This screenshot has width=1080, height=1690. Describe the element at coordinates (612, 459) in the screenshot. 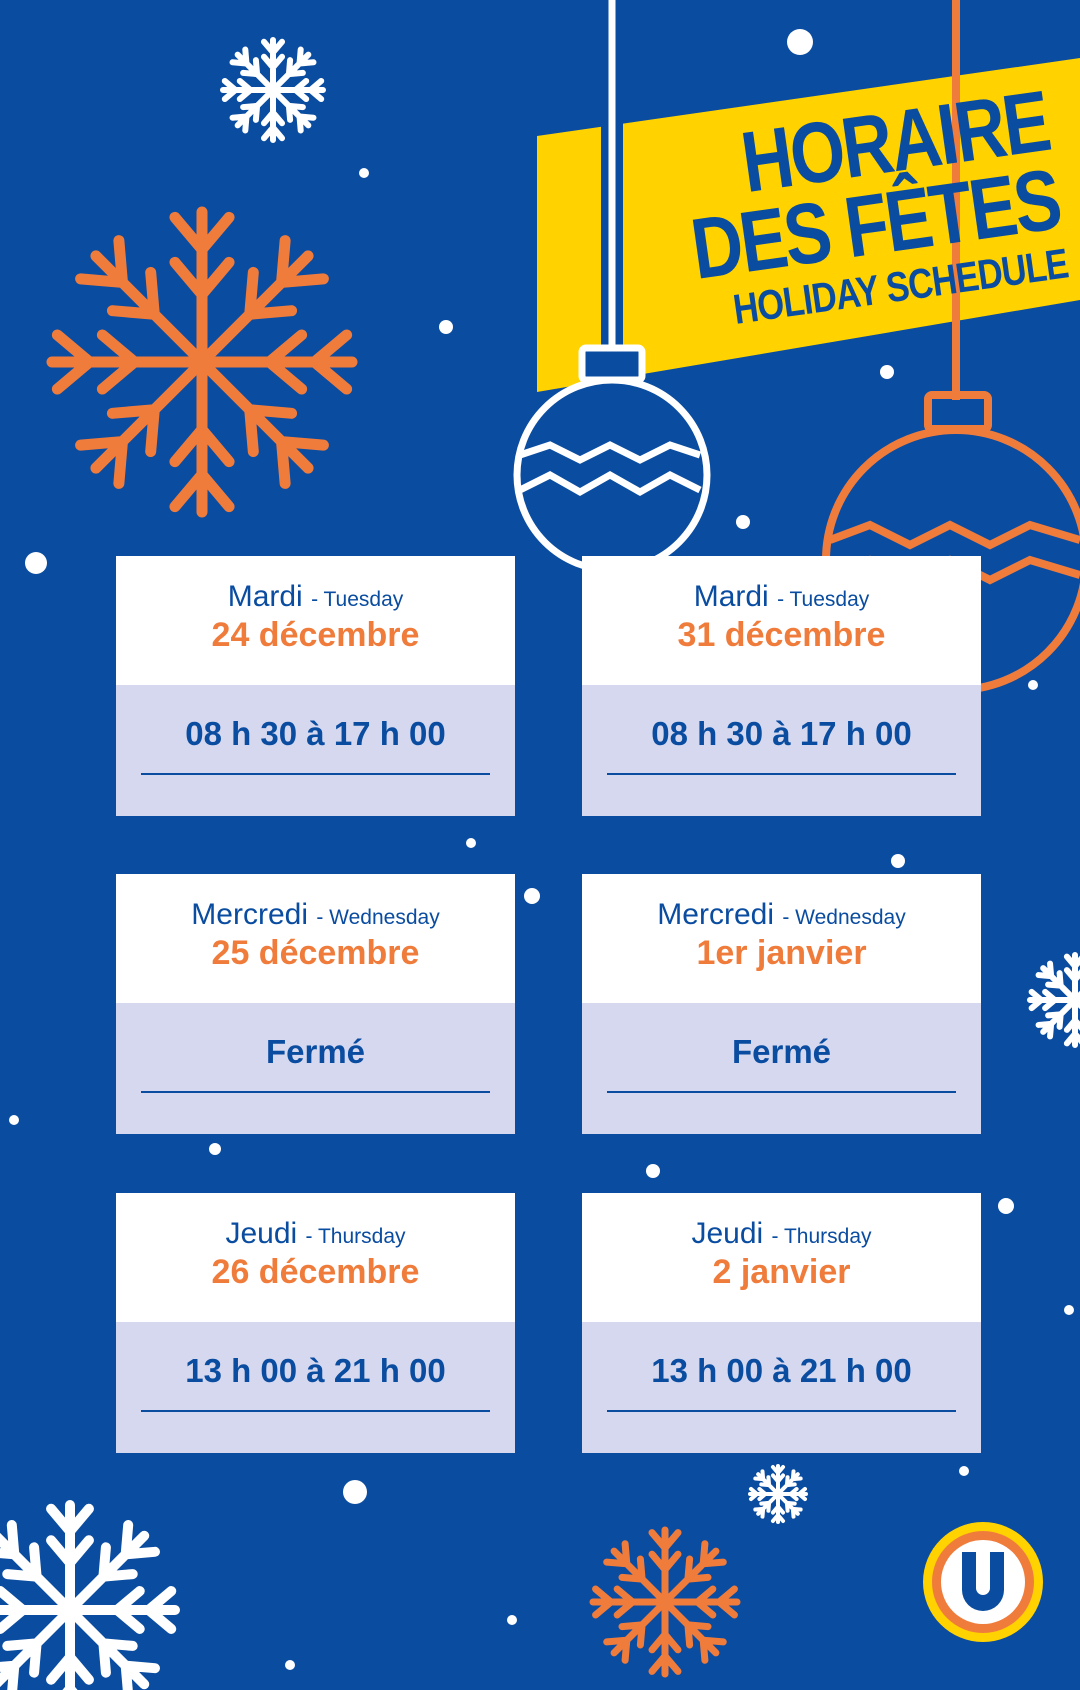

I see `white-ornament-icon` at that location.